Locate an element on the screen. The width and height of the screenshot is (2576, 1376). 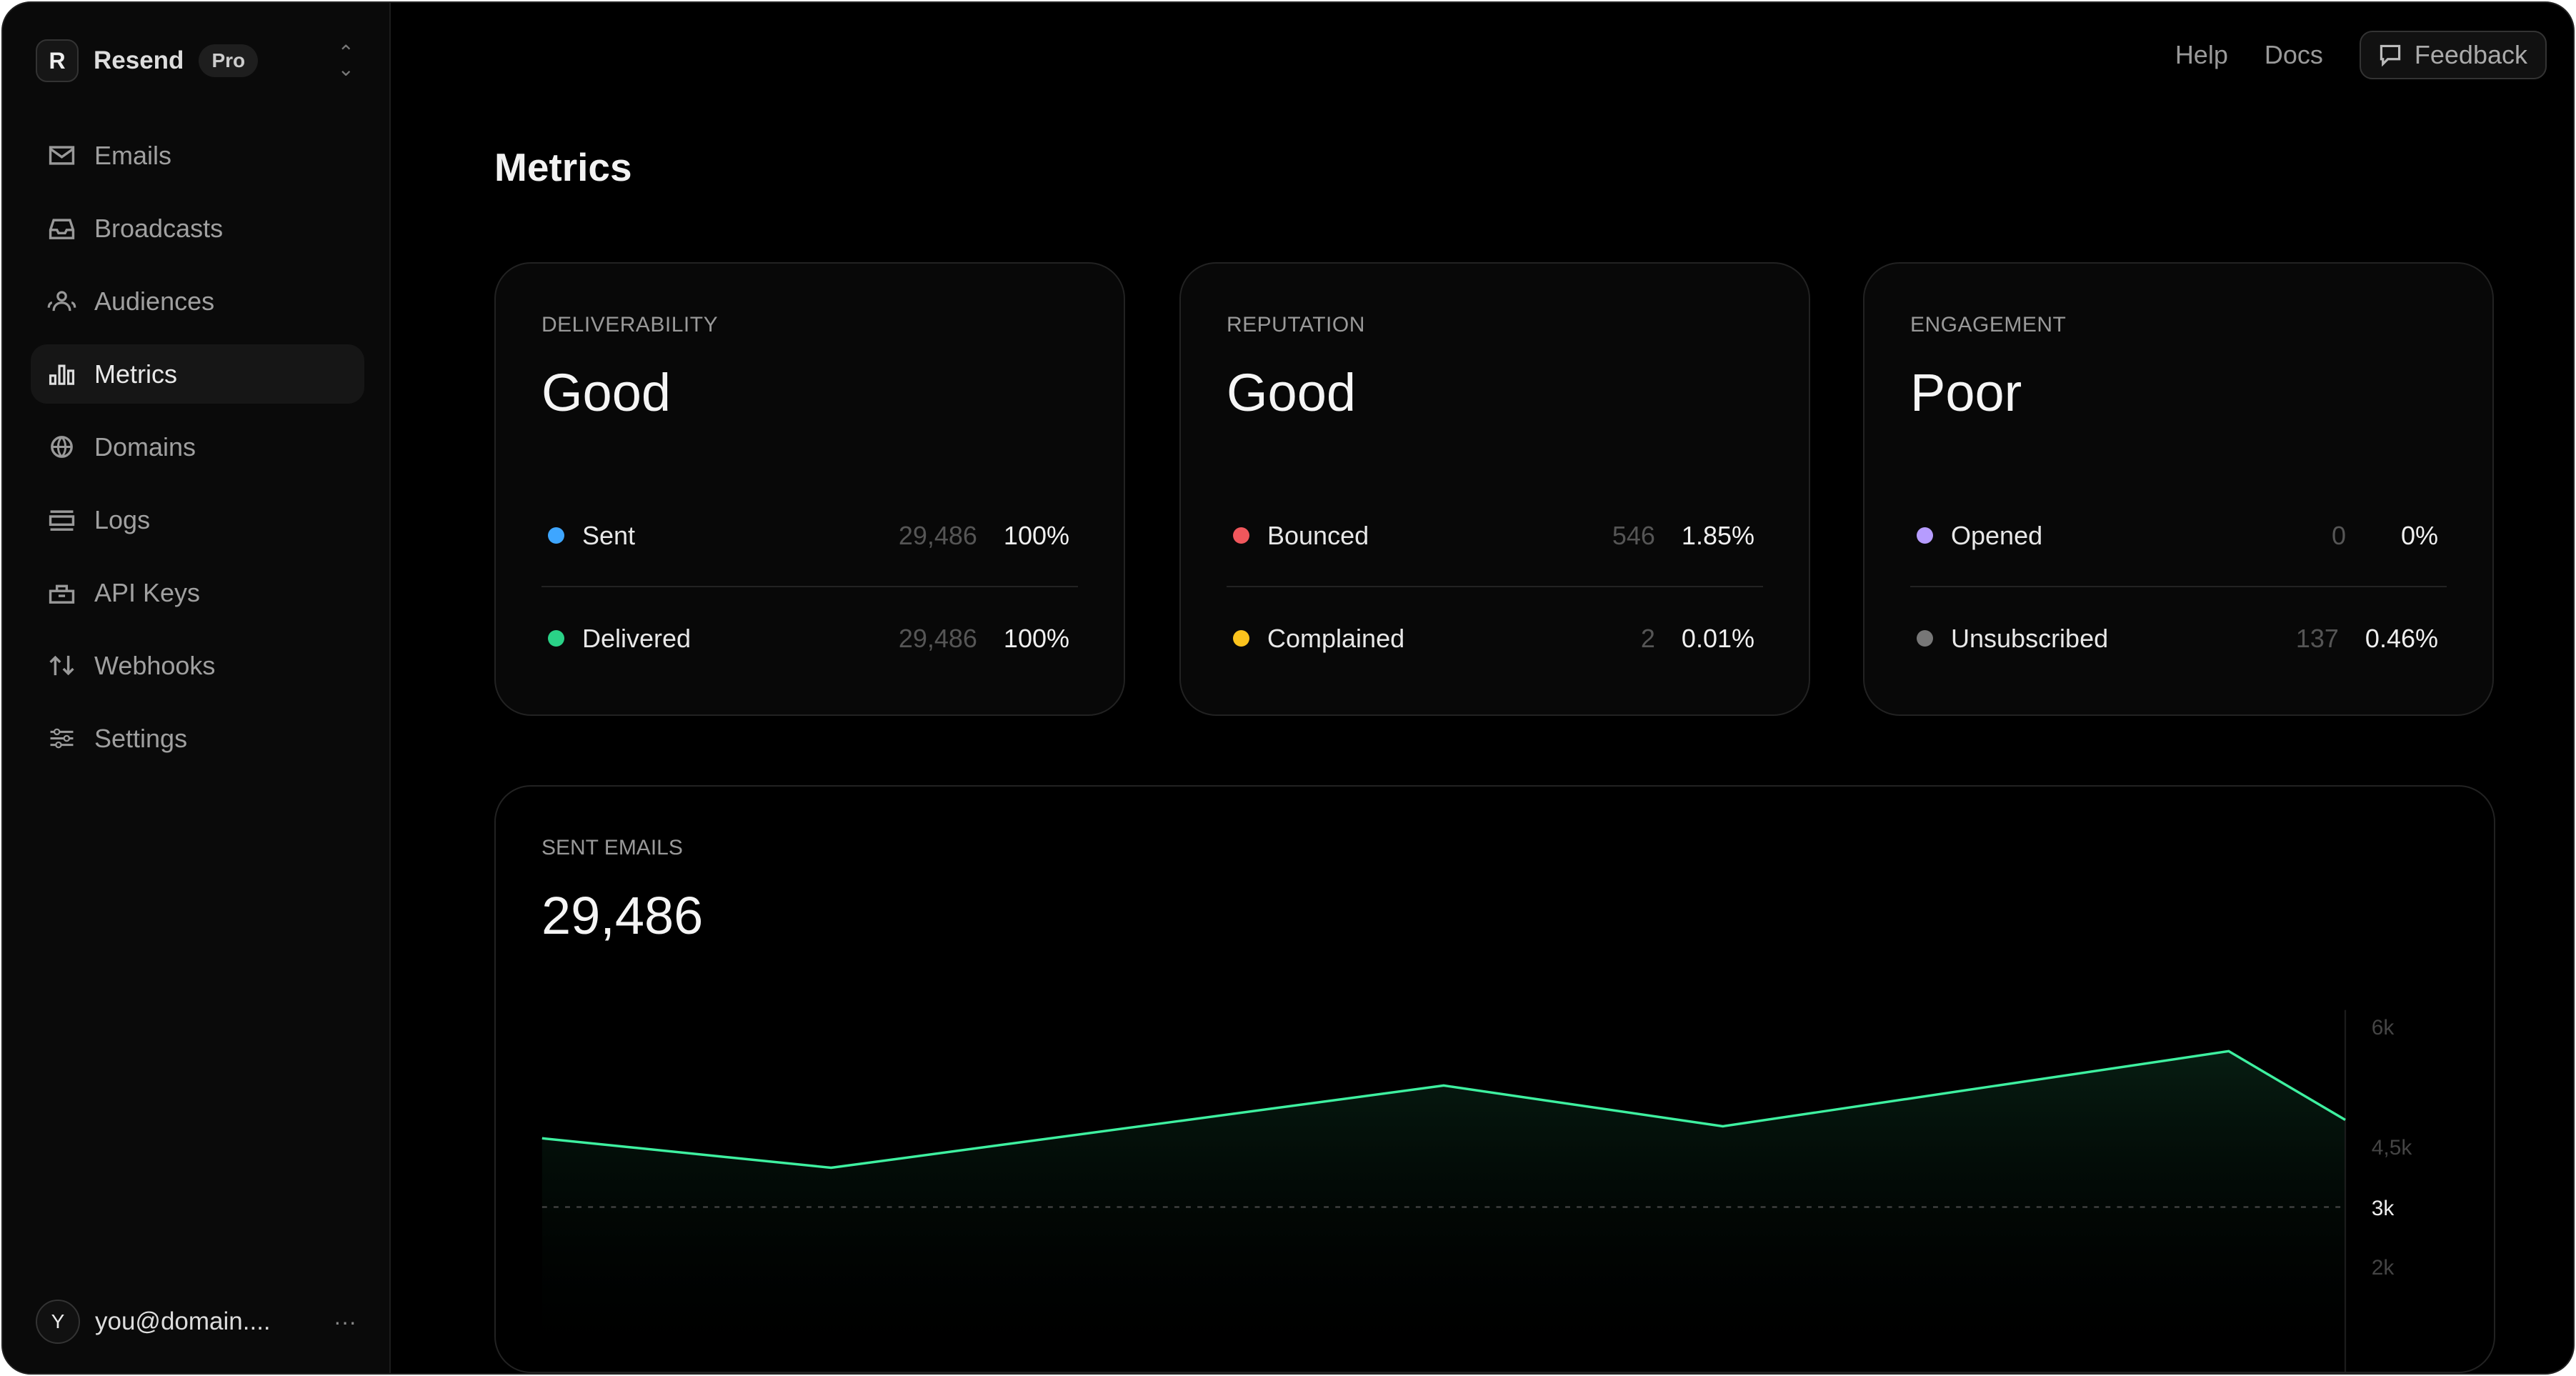
sidebar-item-logs: Logs is located at coordinates (197, 519).